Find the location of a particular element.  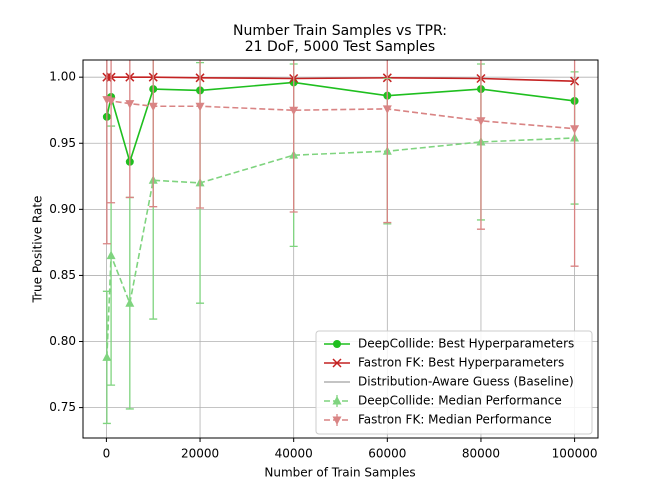

y-tick-label: 1.00 is located at coordinates (62, 77).